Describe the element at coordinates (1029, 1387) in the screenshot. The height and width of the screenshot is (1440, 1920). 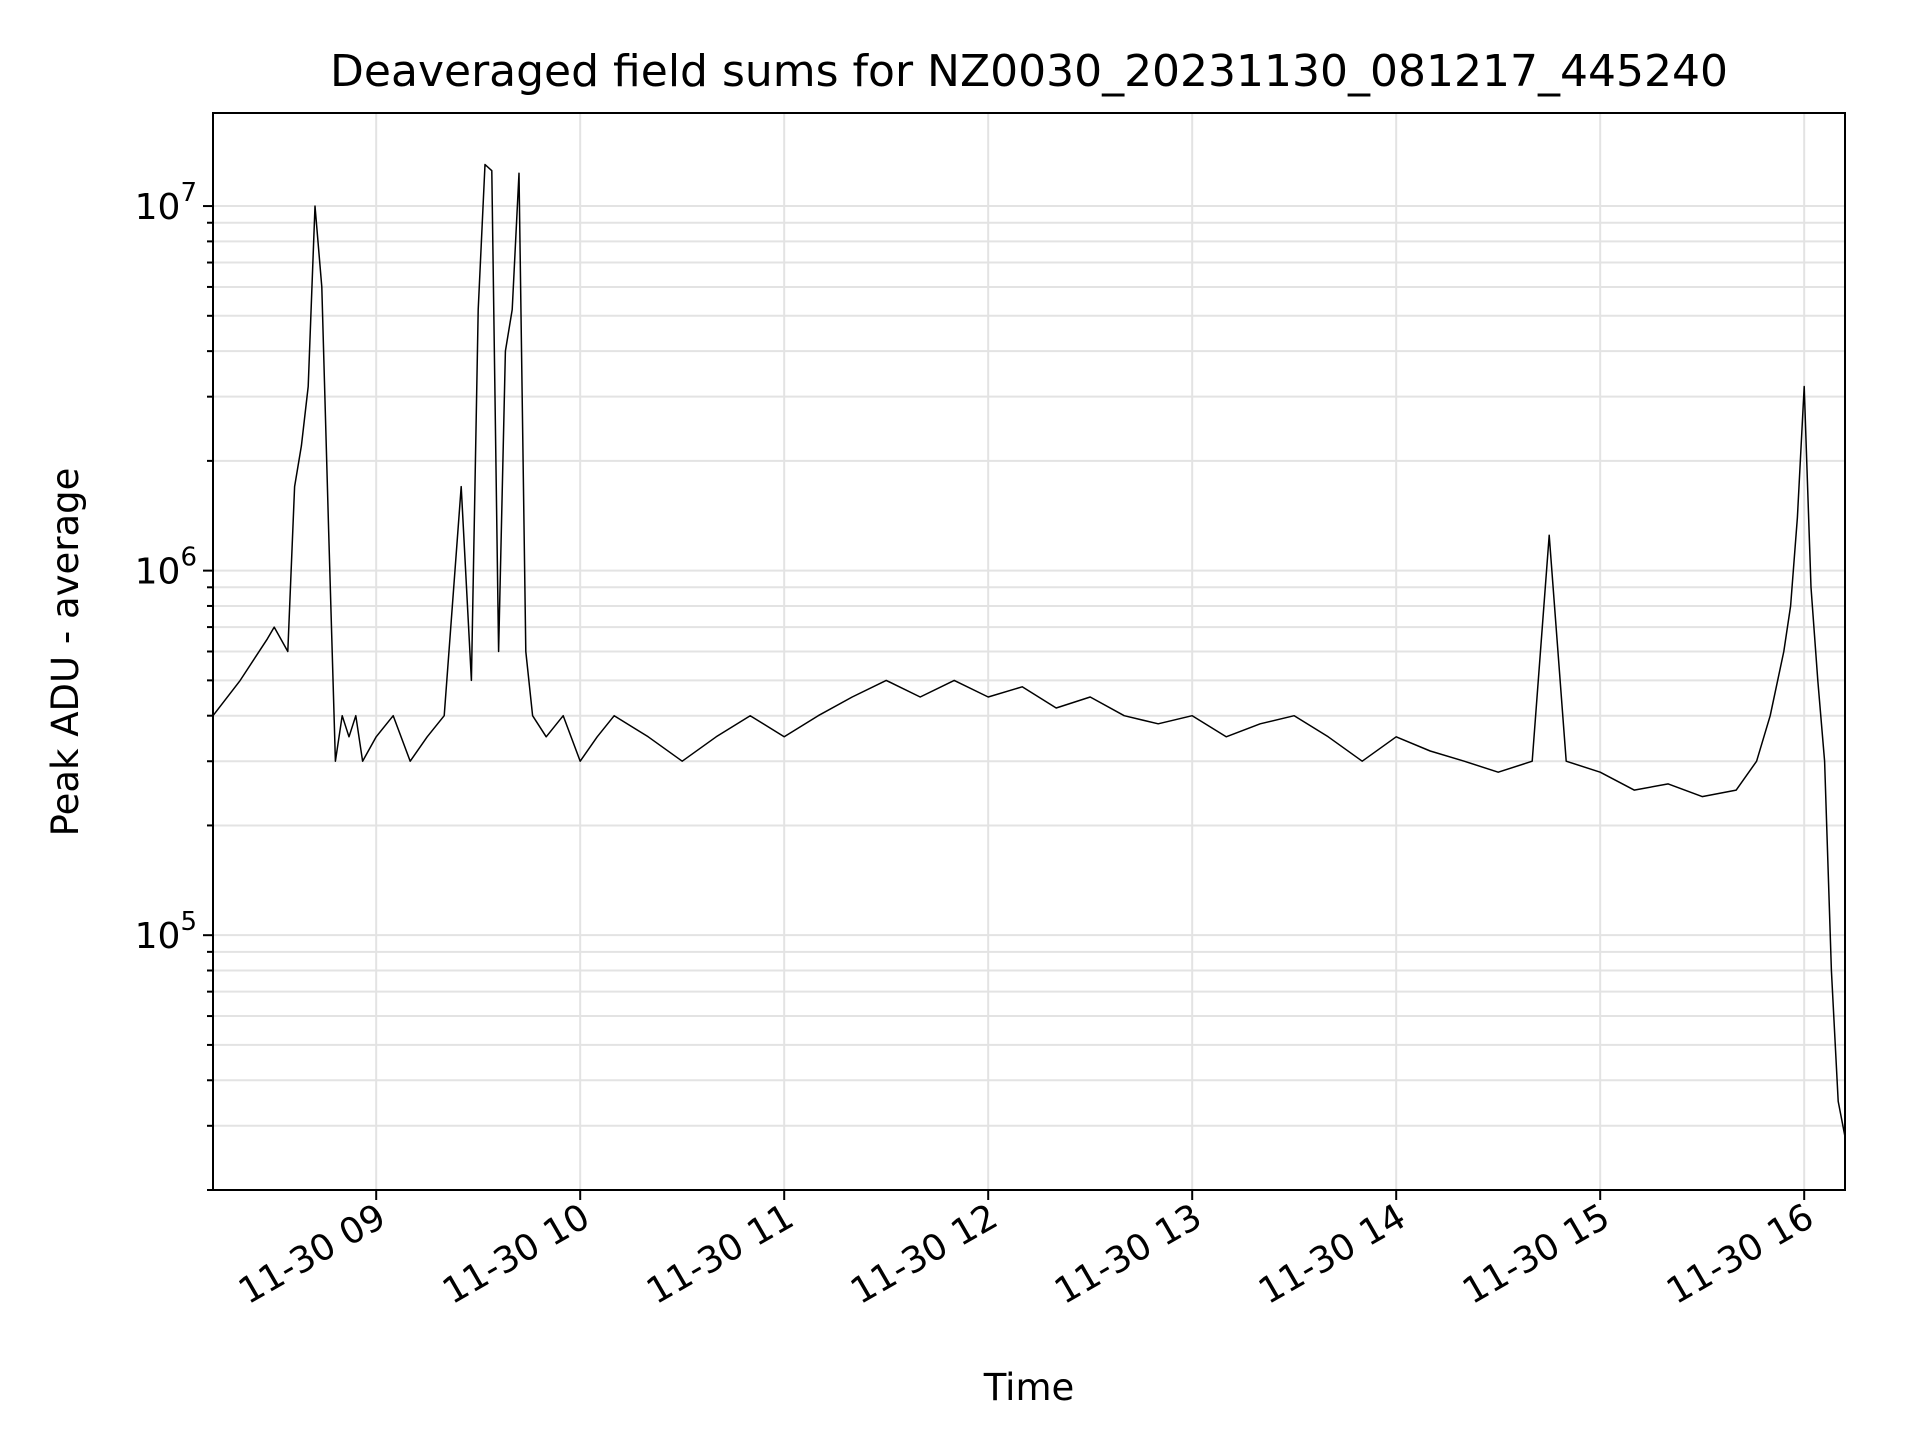
I see `x-axis-label: Time` at that location.